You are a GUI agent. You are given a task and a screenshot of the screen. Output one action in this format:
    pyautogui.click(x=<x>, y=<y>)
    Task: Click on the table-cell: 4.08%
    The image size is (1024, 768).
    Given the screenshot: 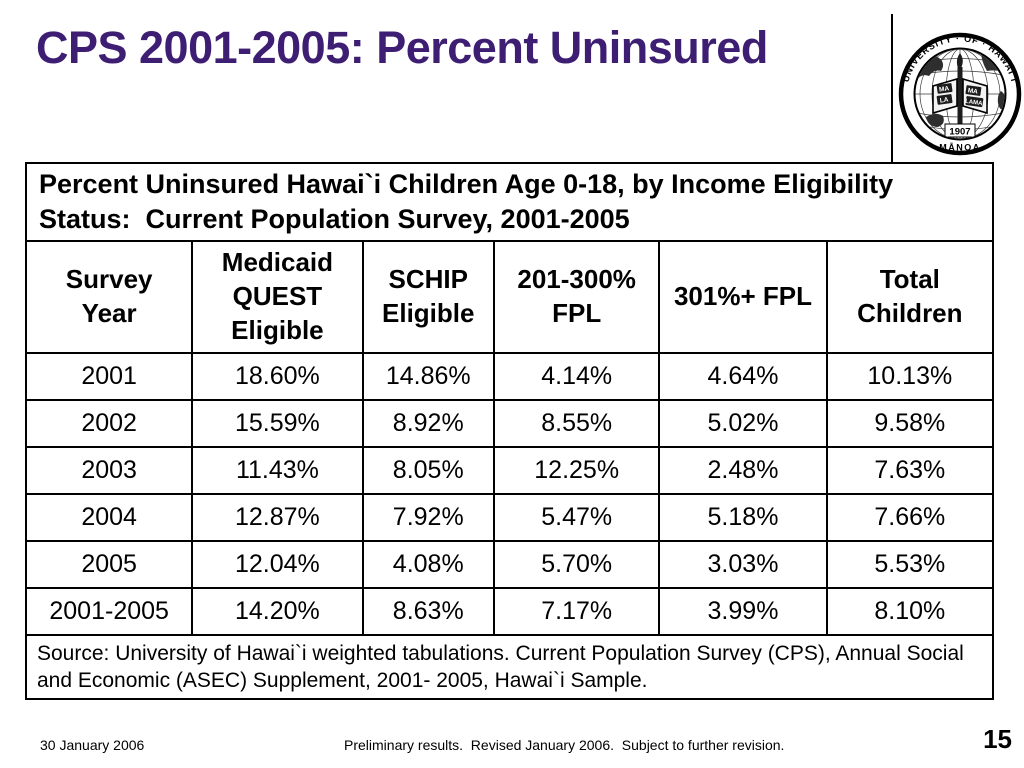 What is the action you would take?
    pyautogui.click(x=428, y=564)
    